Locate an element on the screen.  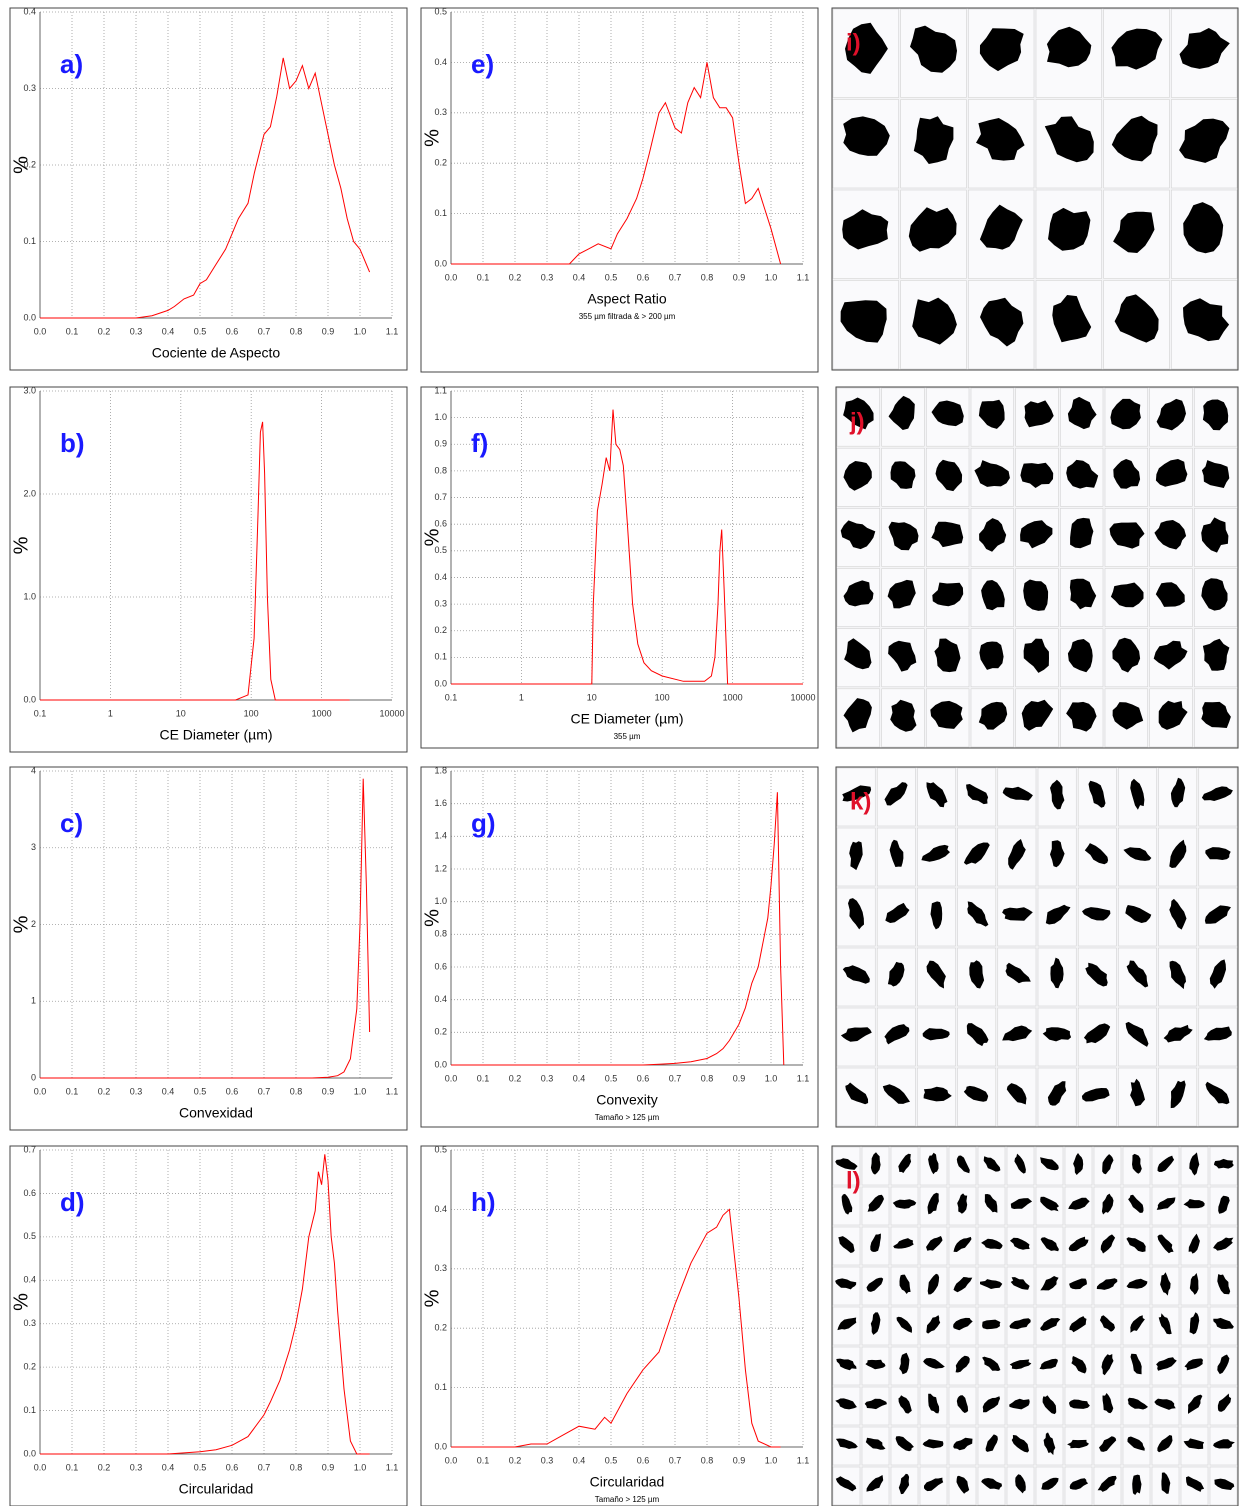
y-tick-label: 0.1 is located at coordinates (29, 241).